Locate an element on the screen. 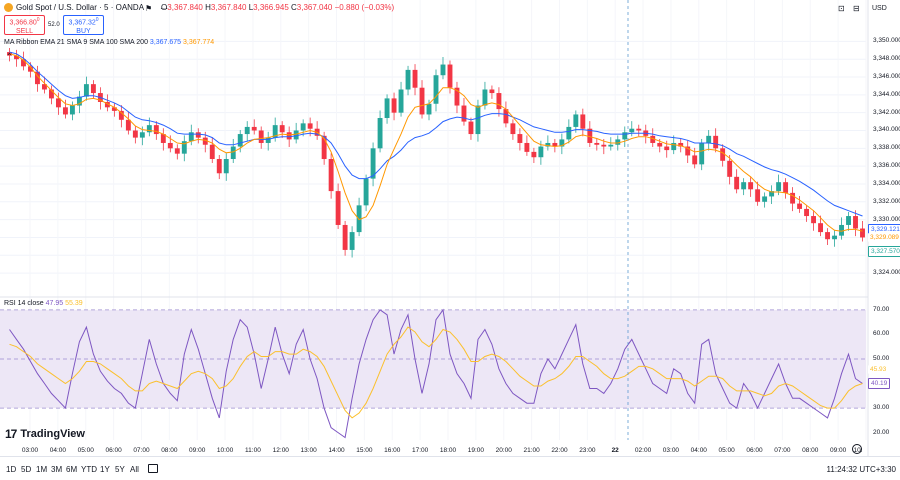 This screenshot has height=480, width=900. time-tick-label: 14:00 is located at coordinates (336, 450).